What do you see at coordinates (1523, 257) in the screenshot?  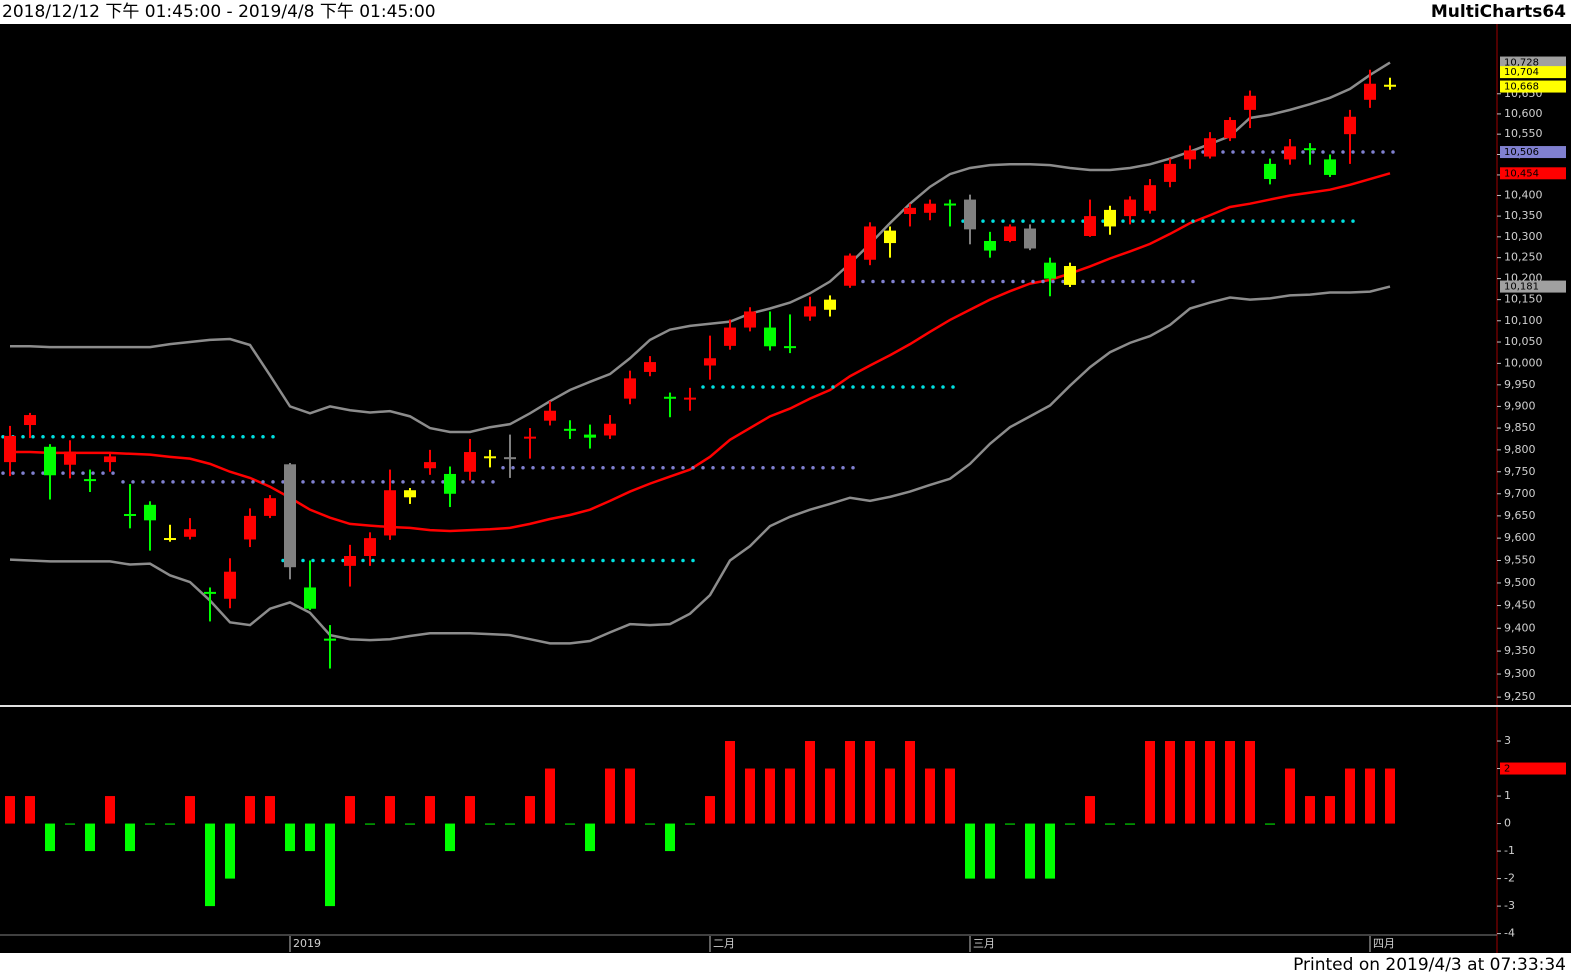 I see `y-tick-label: 10,250` at bounding box center [1523, 257].